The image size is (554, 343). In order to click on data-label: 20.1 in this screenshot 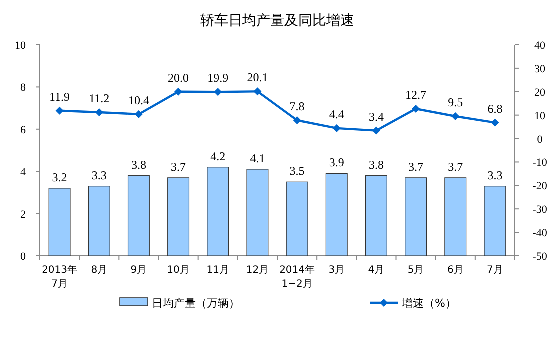, I will do `click(257, 77)`.